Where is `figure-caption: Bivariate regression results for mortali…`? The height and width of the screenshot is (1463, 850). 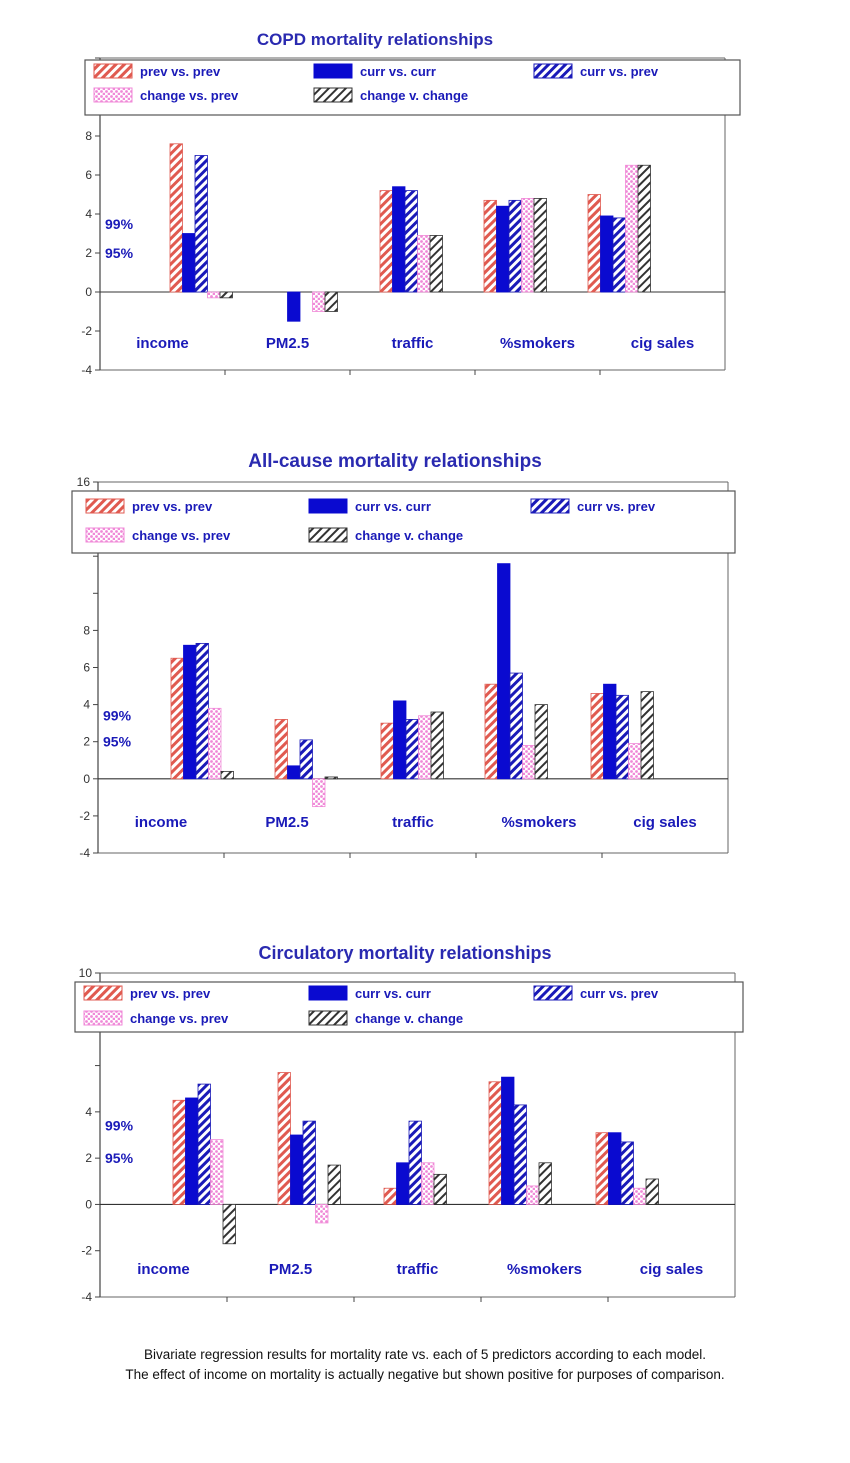 figure-caption: Bivariate regression results for mortali… is located at coordinates (425, 1365).